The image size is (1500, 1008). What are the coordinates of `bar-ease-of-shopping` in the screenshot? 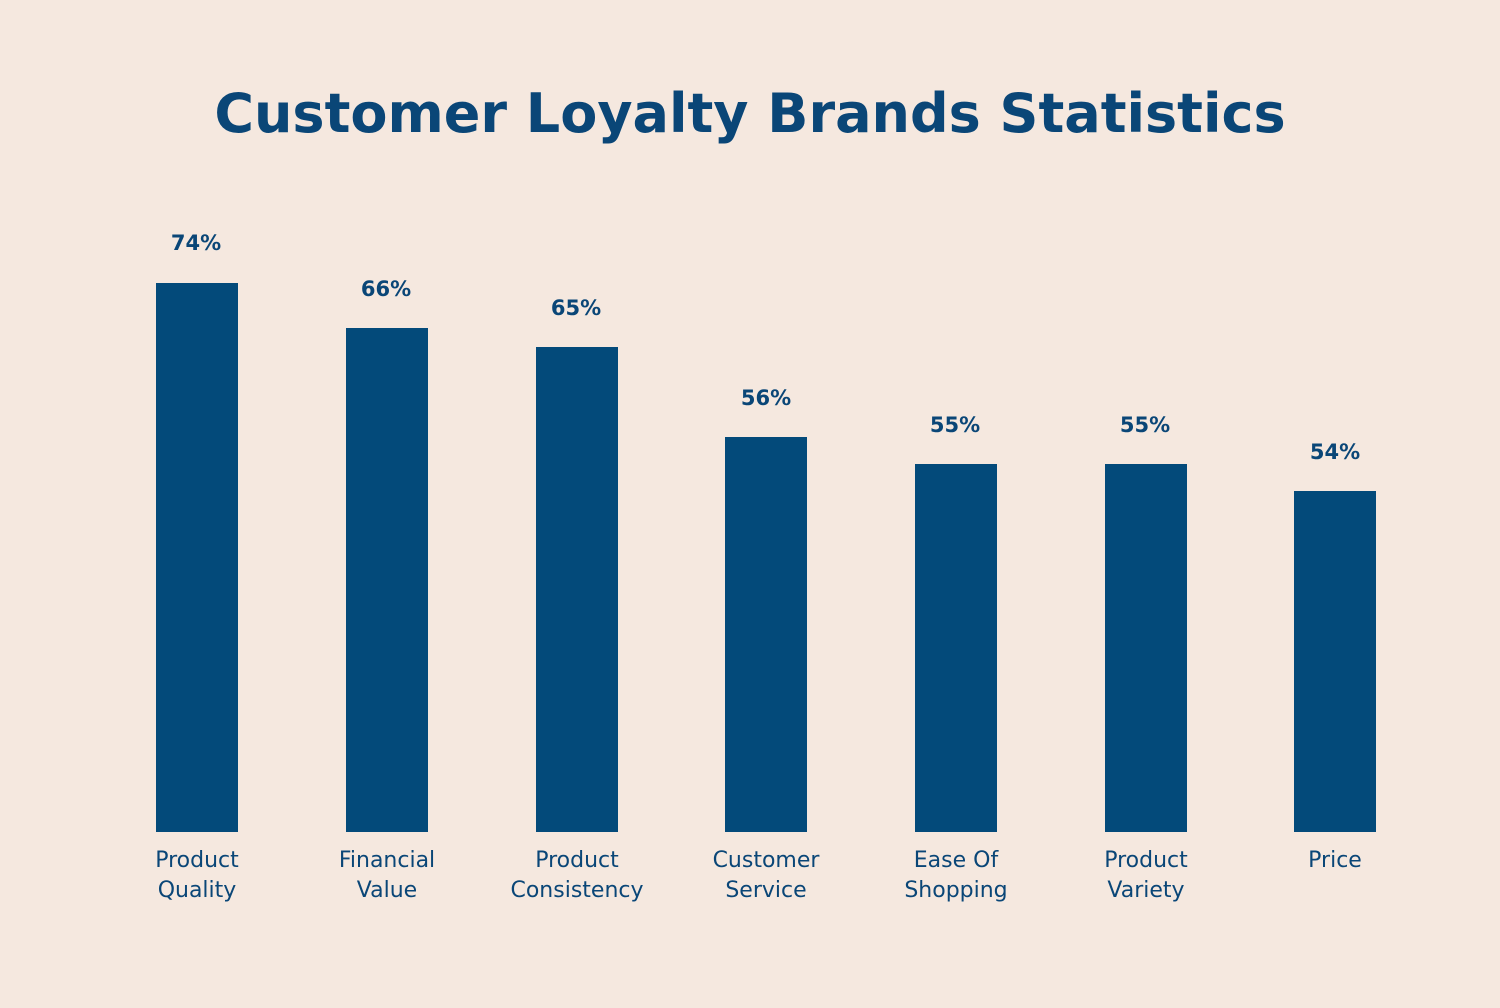 It's located at (956, 648).